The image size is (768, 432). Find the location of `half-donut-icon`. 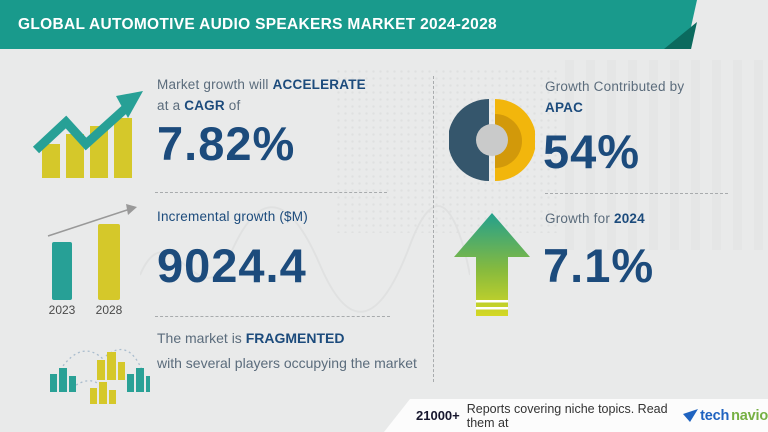

half-donut-icon is located at coordinates (492, 140).